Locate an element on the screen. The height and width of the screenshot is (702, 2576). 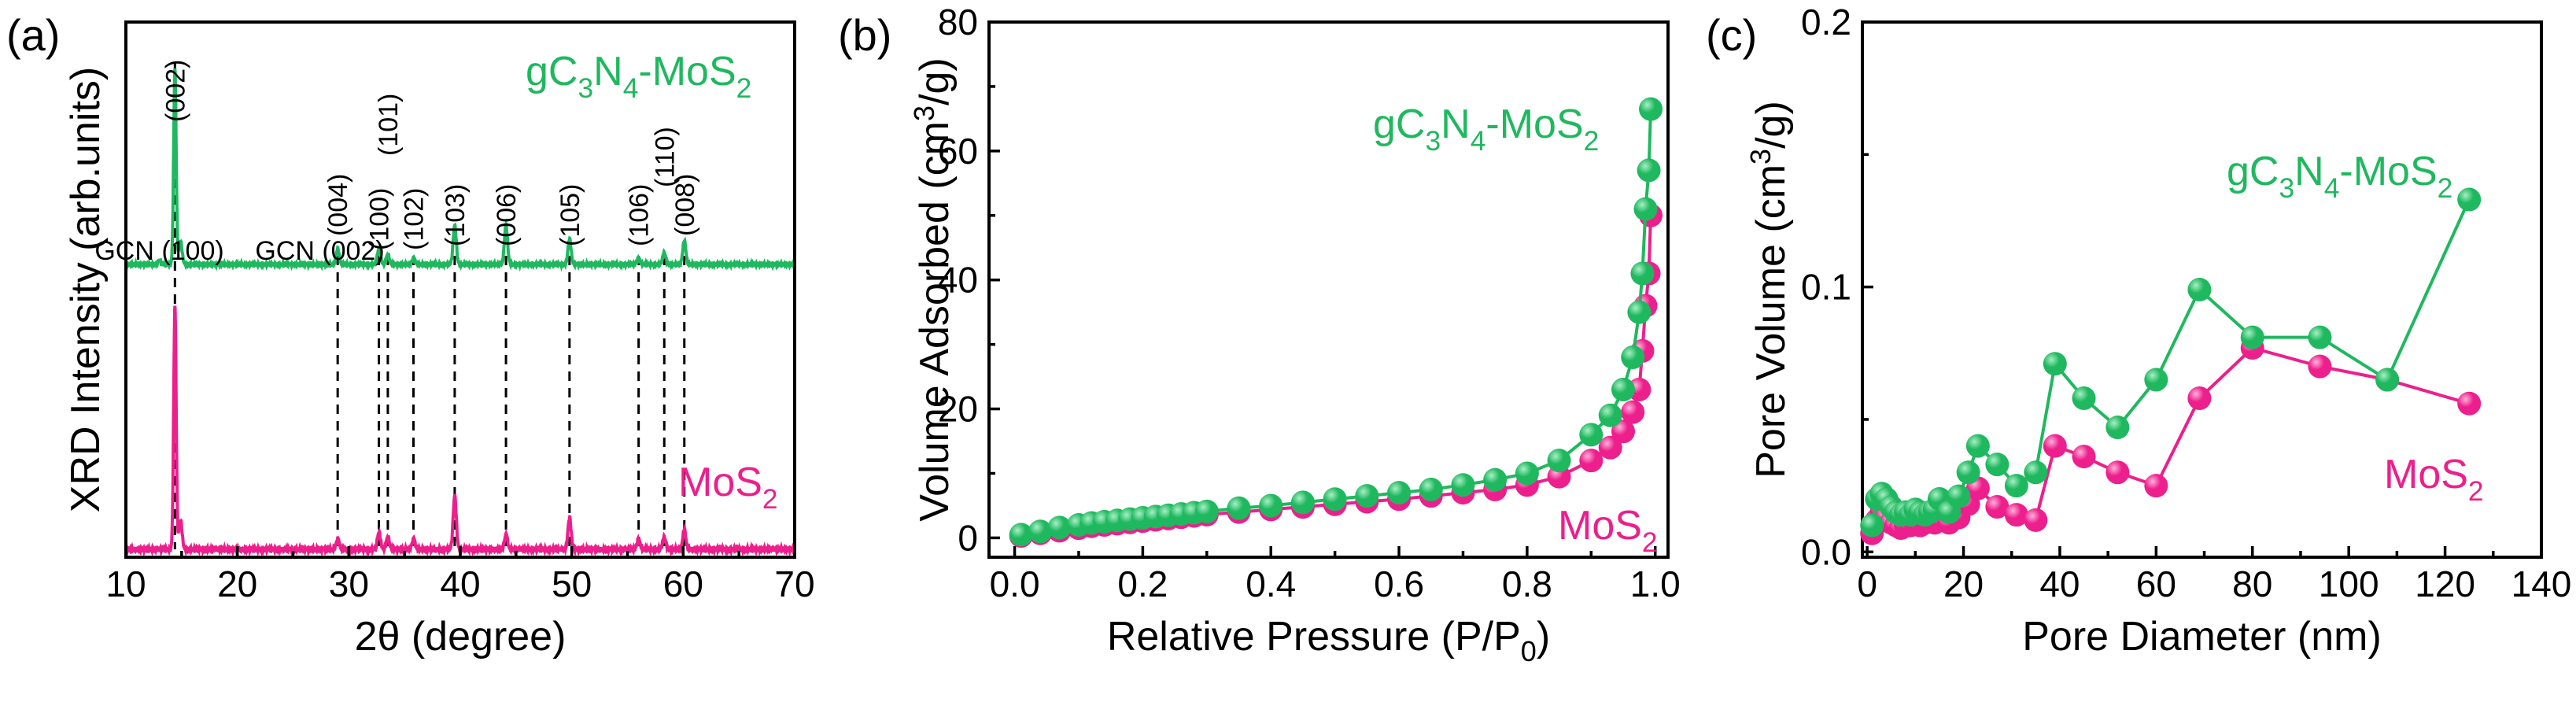
label-main: gC is located at coordinates (552, 72).